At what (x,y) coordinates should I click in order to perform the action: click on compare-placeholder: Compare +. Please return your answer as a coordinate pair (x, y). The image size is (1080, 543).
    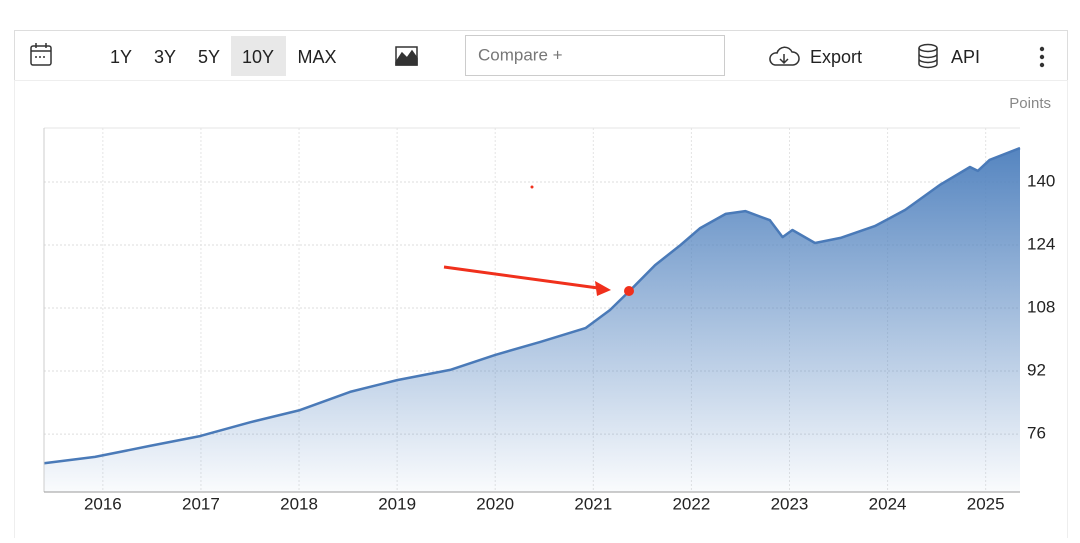
    Looking at the image, I should click on (520, 54).